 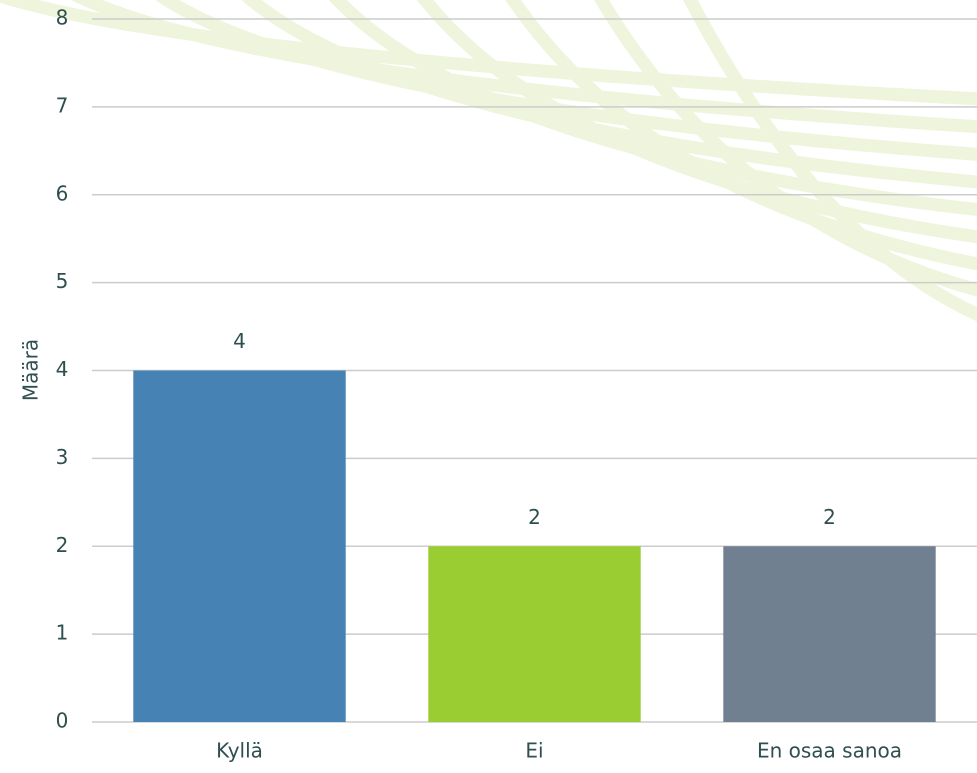 What do you see at coordinates (62, 105) in the screenshot?
I see `y-tick-label: 7` at bounding box center [62, 105].